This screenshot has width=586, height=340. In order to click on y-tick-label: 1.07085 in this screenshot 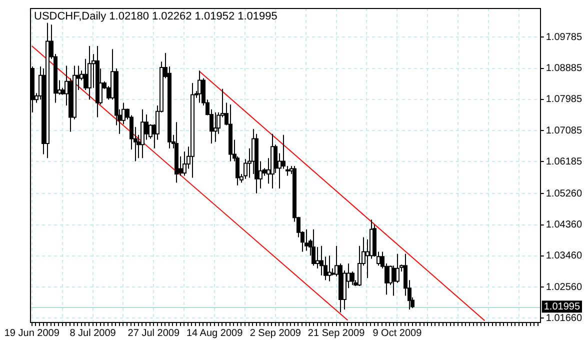, I will do `click(564, 130)`.